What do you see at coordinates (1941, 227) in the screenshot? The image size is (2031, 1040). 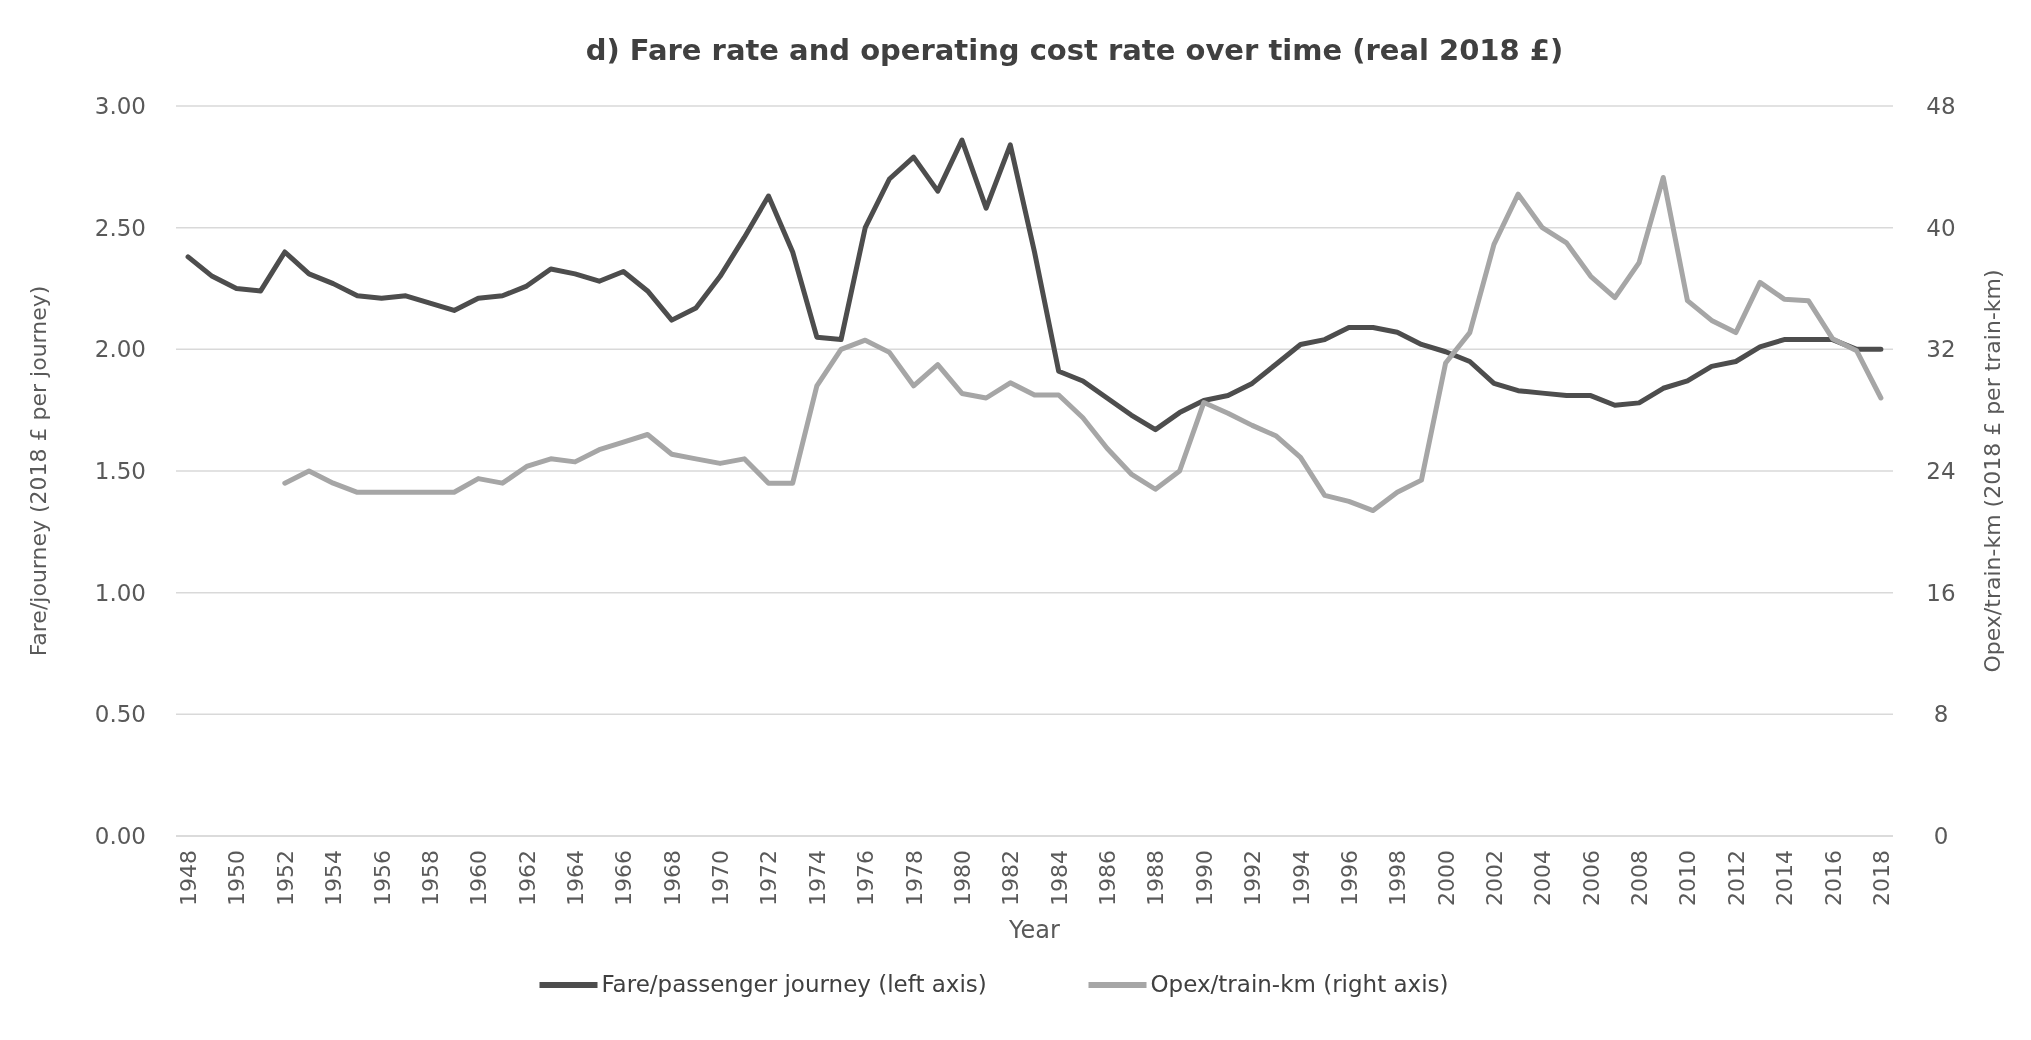 I see `y2-tick-label: 40` at bounding box center [1941, 227].